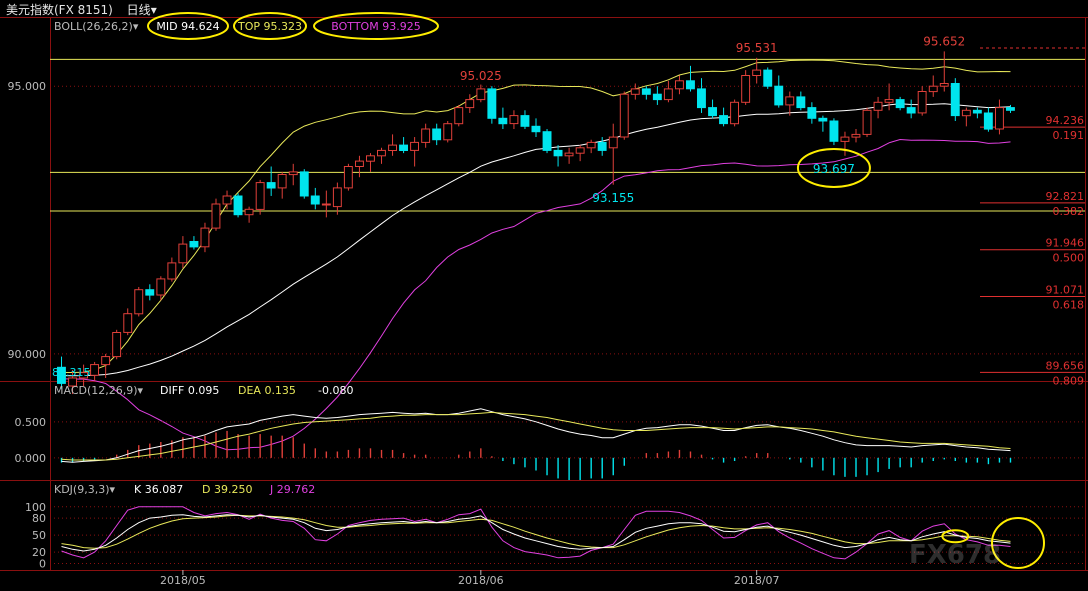  Describe the element at coordinates (31, 458) in the screenshot. I see `macd-tick-label: 0.000` at that location.